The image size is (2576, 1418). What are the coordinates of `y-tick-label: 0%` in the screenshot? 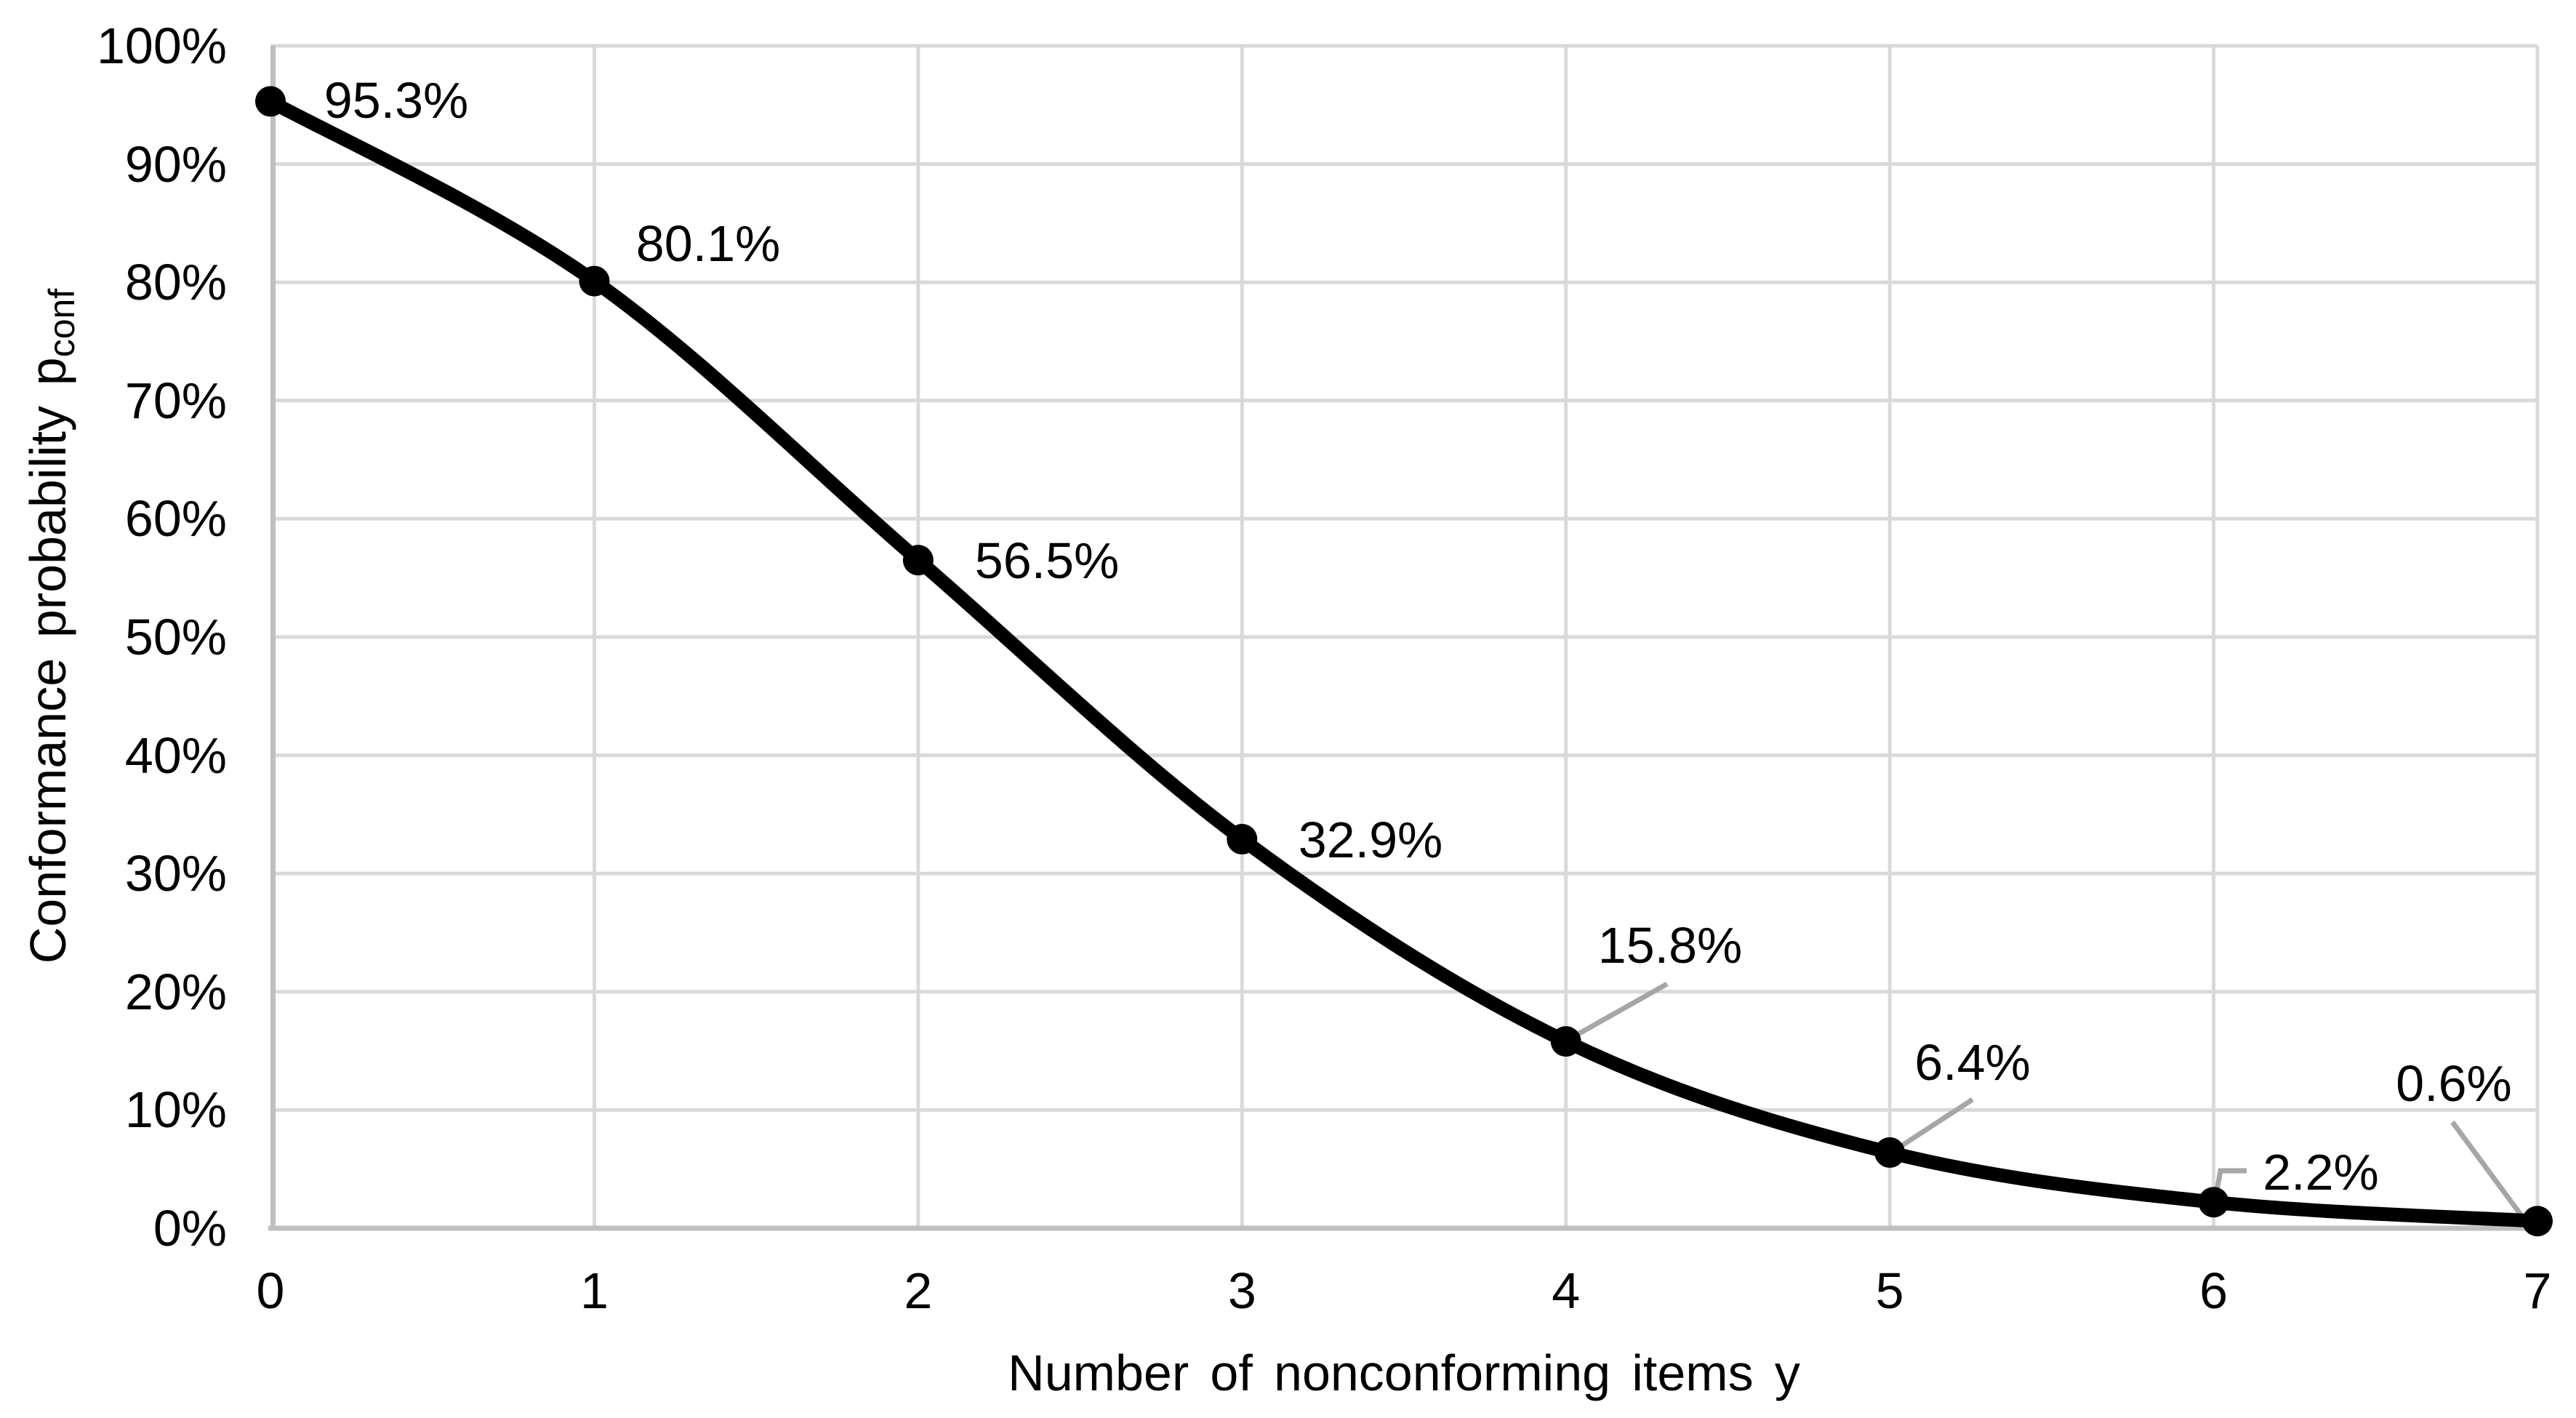 It's located at (190, 1228).